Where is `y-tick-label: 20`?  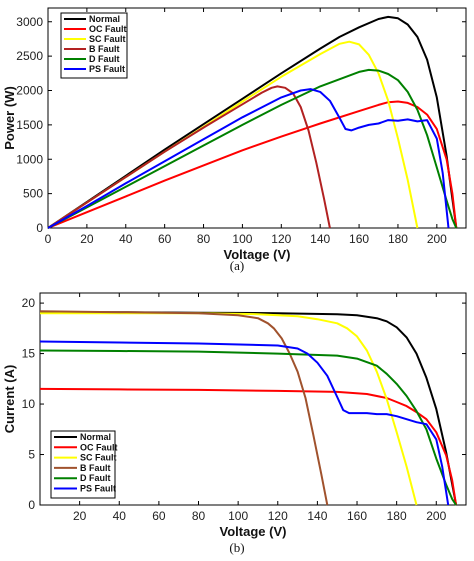
y-tick-label: 20 is located at coordinates (29, 303).